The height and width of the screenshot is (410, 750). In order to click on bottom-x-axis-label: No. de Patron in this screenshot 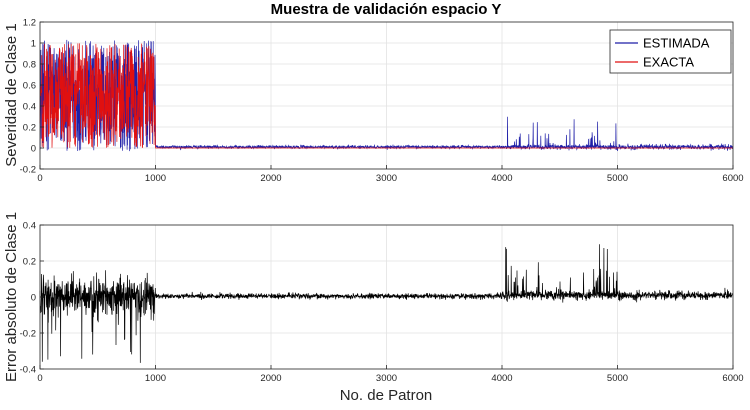, I will do `click(386, 395)`.